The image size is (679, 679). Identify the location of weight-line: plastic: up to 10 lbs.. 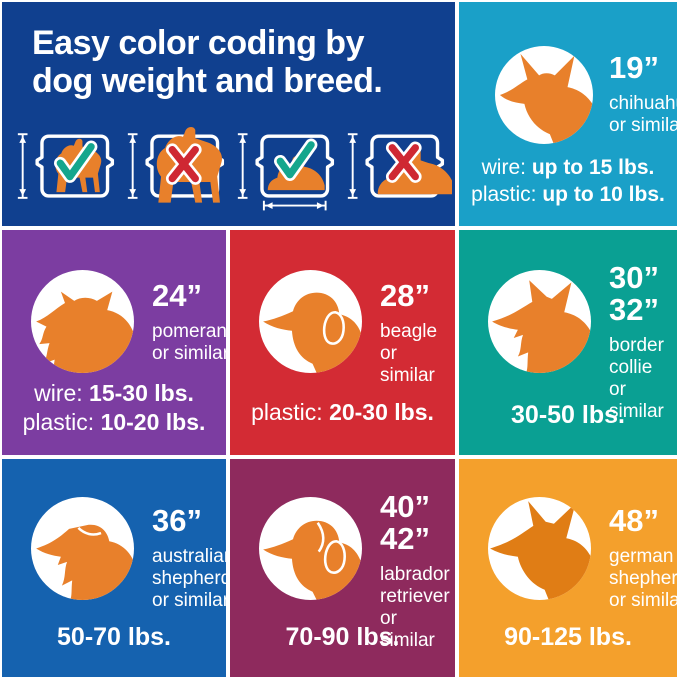
(568, 194).